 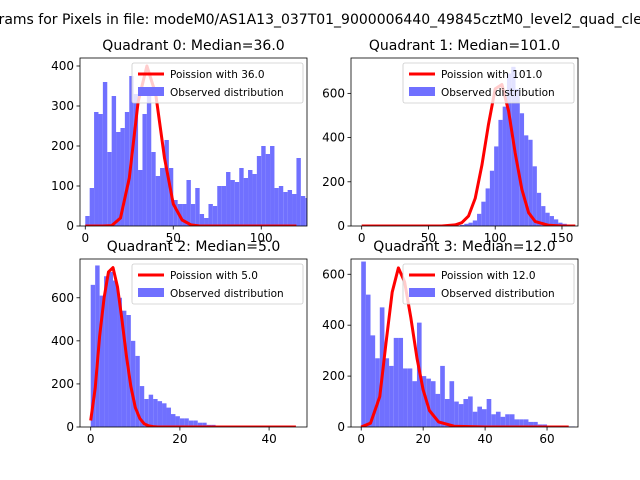 I want to click on quadrant-title: Quadrant 1: Median=101.0, so click(x=464, y=46).